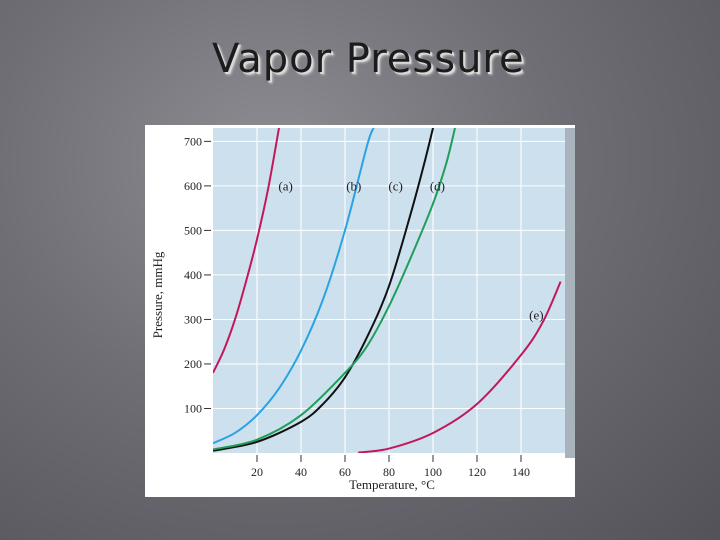  What do you see at coordinates (392, 484) in the screenshot?
I see `x-axis-label: Temperature, °C` at bounding box center [392, 484].